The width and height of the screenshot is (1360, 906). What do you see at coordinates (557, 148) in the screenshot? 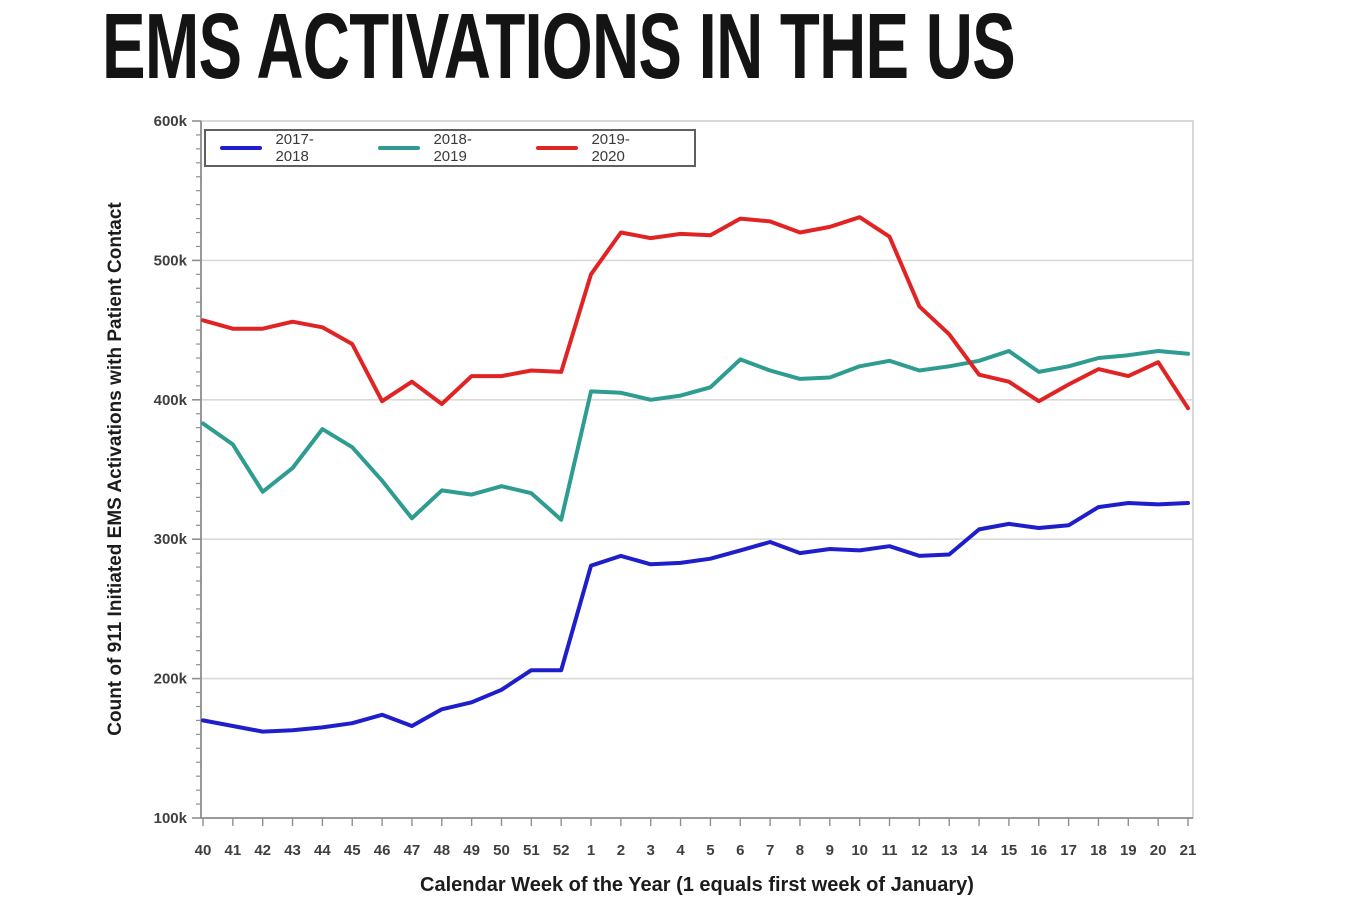
I see `legend-swatch-2019-2020` at bounding box center [557, 148].